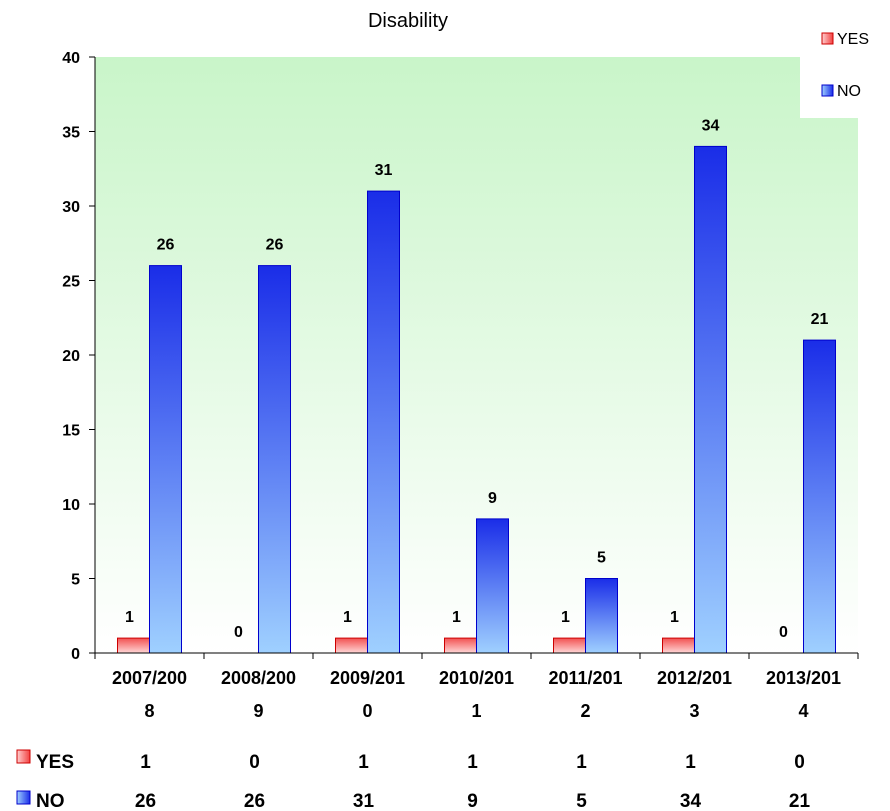  Describe the element at coordinates (694, 678) in the screenshot. I see `x-category-label: 2012/201` at that location.